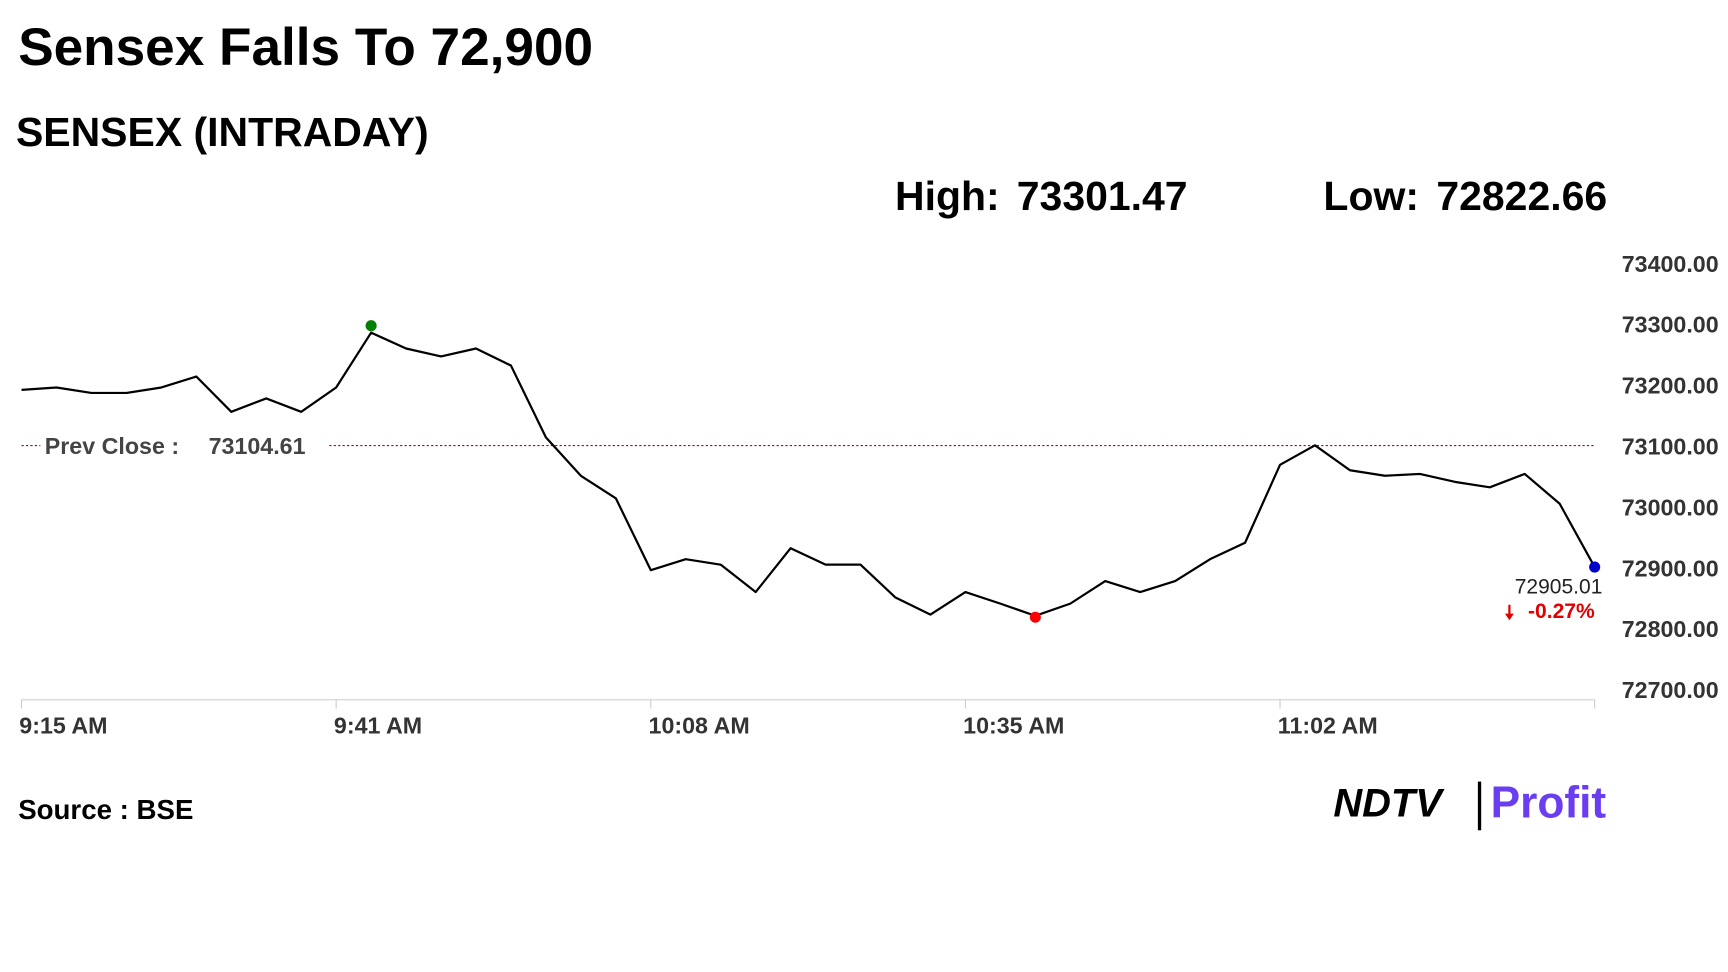 Image resolution: width=1728 pixels, height=972 pixels. What do you see at coordinates (1521, 196) in the screenshot?
I see `low-value: 72822.66` at bounding box center [1521, 196].